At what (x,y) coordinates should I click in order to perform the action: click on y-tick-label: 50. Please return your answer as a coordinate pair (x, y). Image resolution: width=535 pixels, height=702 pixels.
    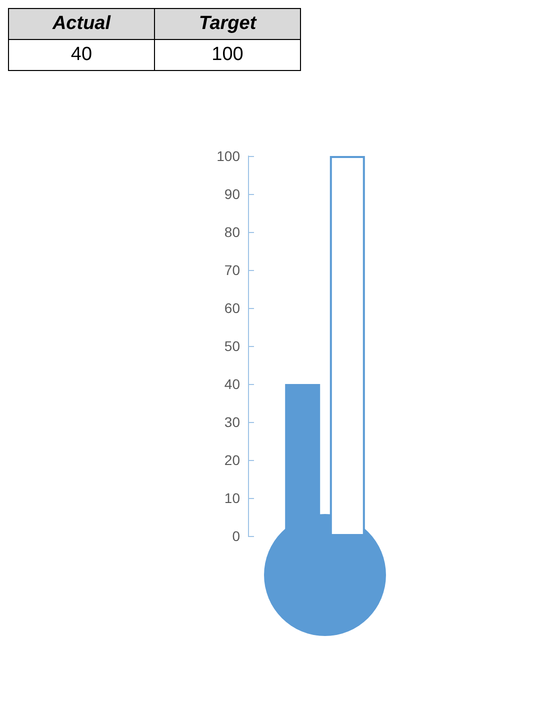
    Looking at the image, I should click on (232, 346).